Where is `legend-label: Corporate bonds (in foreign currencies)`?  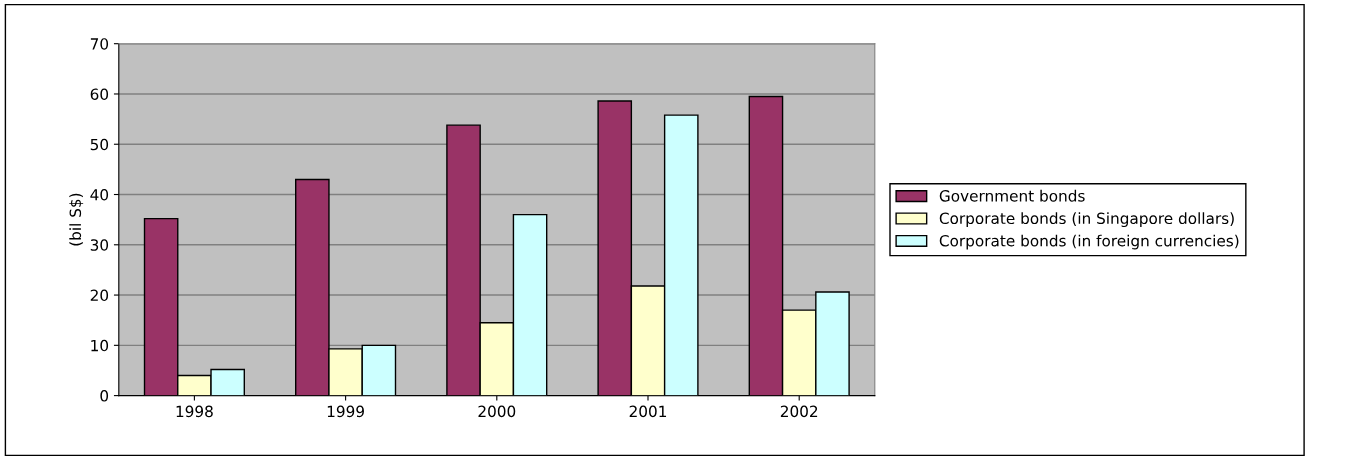 legend-label: Corporate bonds (in foreign currencies) is located at coordinates (1089, 242).